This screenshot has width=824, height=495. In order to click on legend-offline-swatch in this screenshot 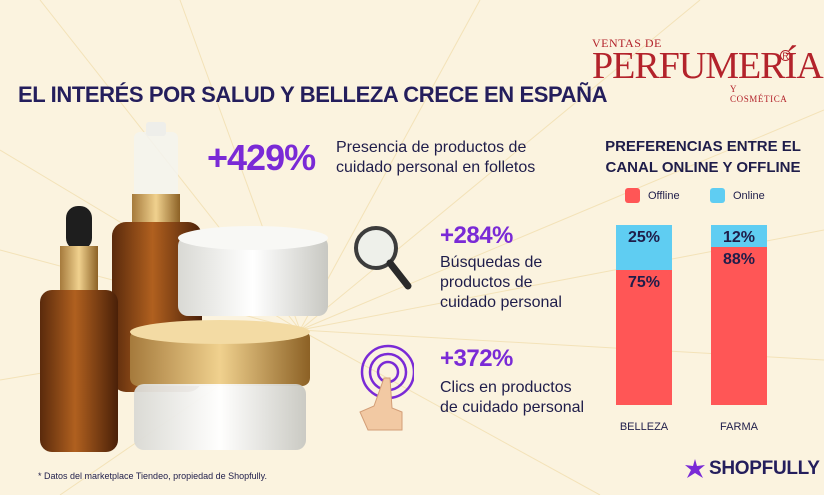, I will do `click(632, 195)`.